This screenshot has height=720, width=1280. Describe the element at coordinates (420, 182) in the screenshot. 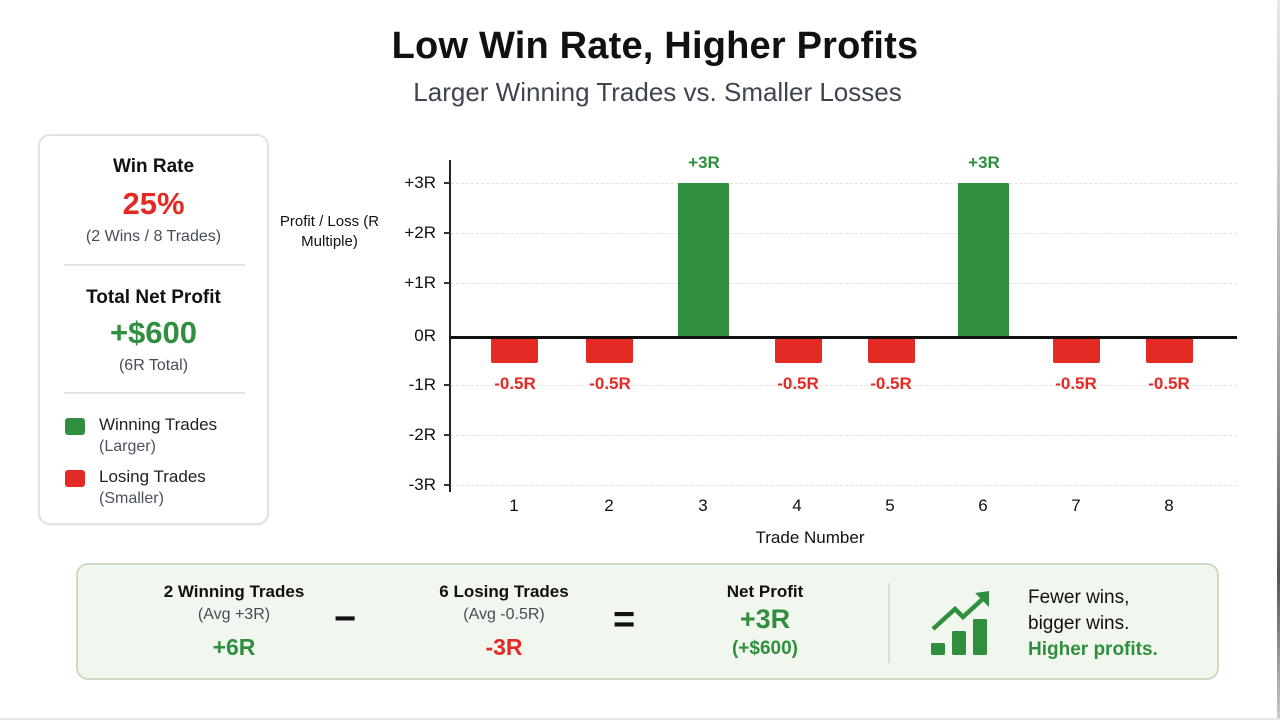

I see `y-tick-label: +3R` at that location.